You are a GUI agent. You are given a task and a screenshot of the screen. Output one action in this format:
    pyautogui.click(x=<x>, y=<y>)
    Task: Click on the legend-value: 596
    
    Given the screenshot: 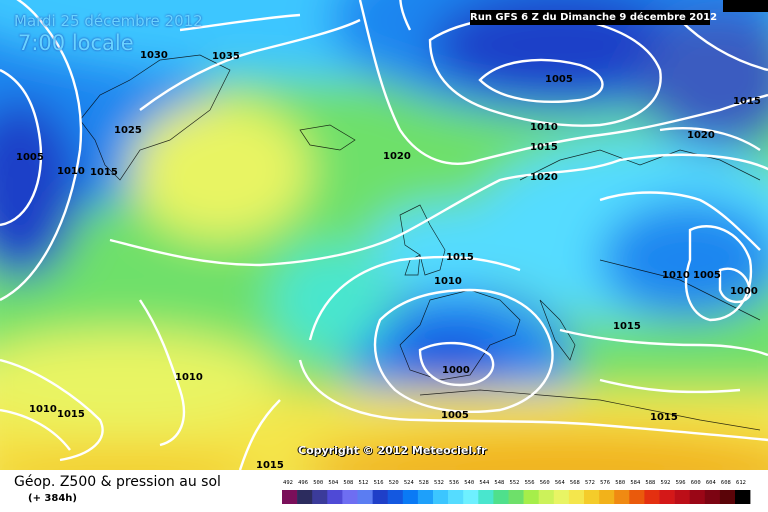 What is the action you would take?
    pyautogui.click(x=680, y=483)
    